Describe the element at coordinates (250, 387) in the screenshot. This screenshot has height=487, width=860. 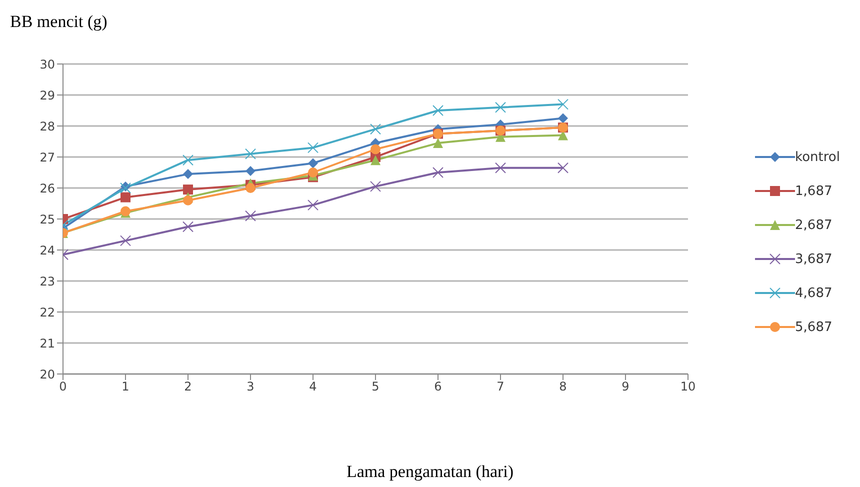
I see `x-tick-label: 3` at that location.